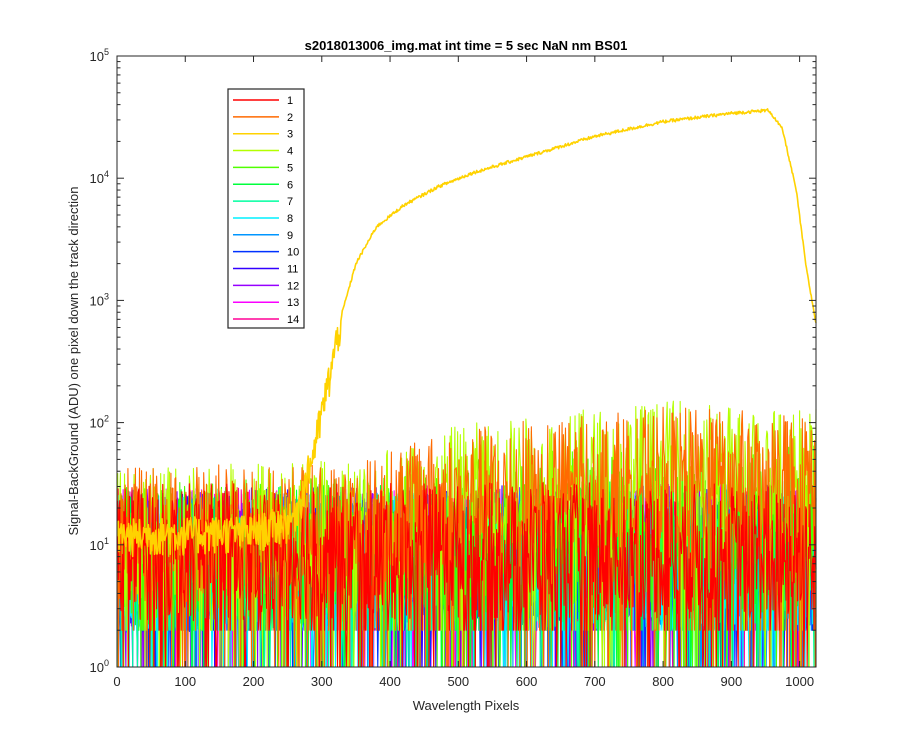  I want to click on legend-label-10: 10, so click(293, 253).